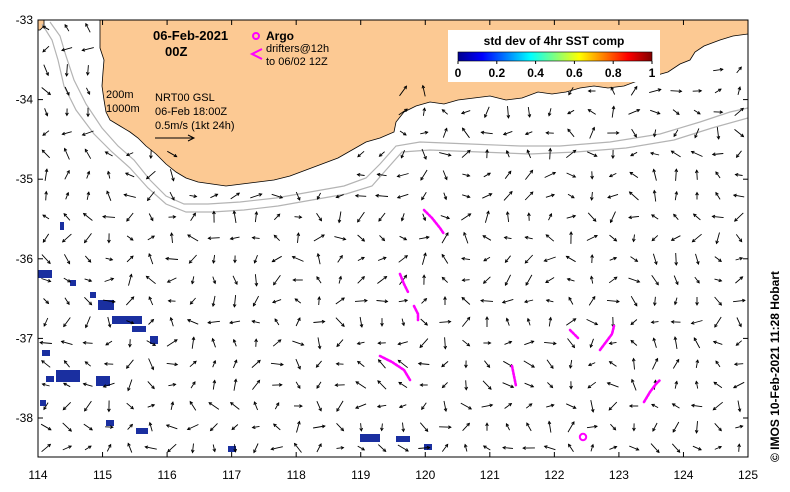  I want to click on lat-tick-label: -35, so click(25, 179).